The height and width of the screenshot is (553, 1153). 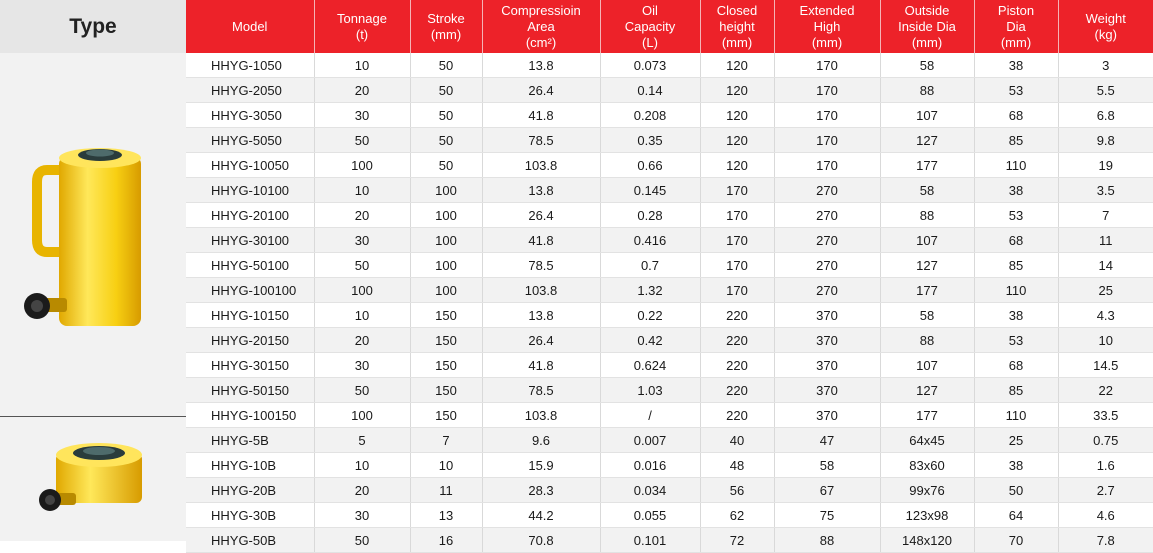 What do you see at coordinates (541, 515) in the screenshot?
I see `cell-compression-area: 44.2` at bounding box center [541, 515].